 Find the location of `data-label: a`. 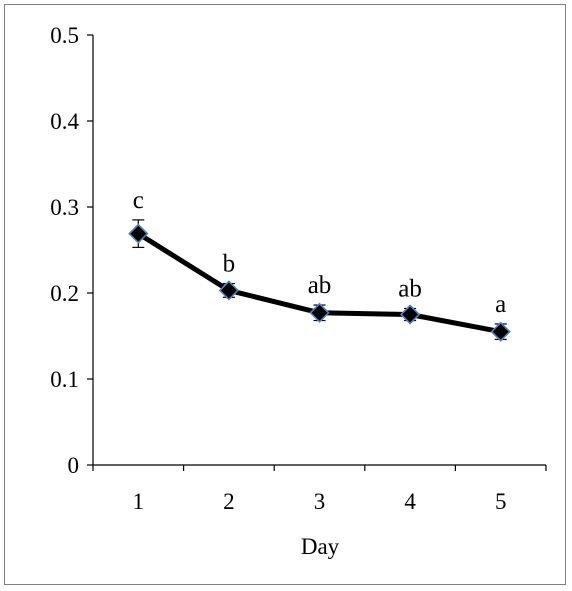

data-label: a is located at coordinates (500, 304).